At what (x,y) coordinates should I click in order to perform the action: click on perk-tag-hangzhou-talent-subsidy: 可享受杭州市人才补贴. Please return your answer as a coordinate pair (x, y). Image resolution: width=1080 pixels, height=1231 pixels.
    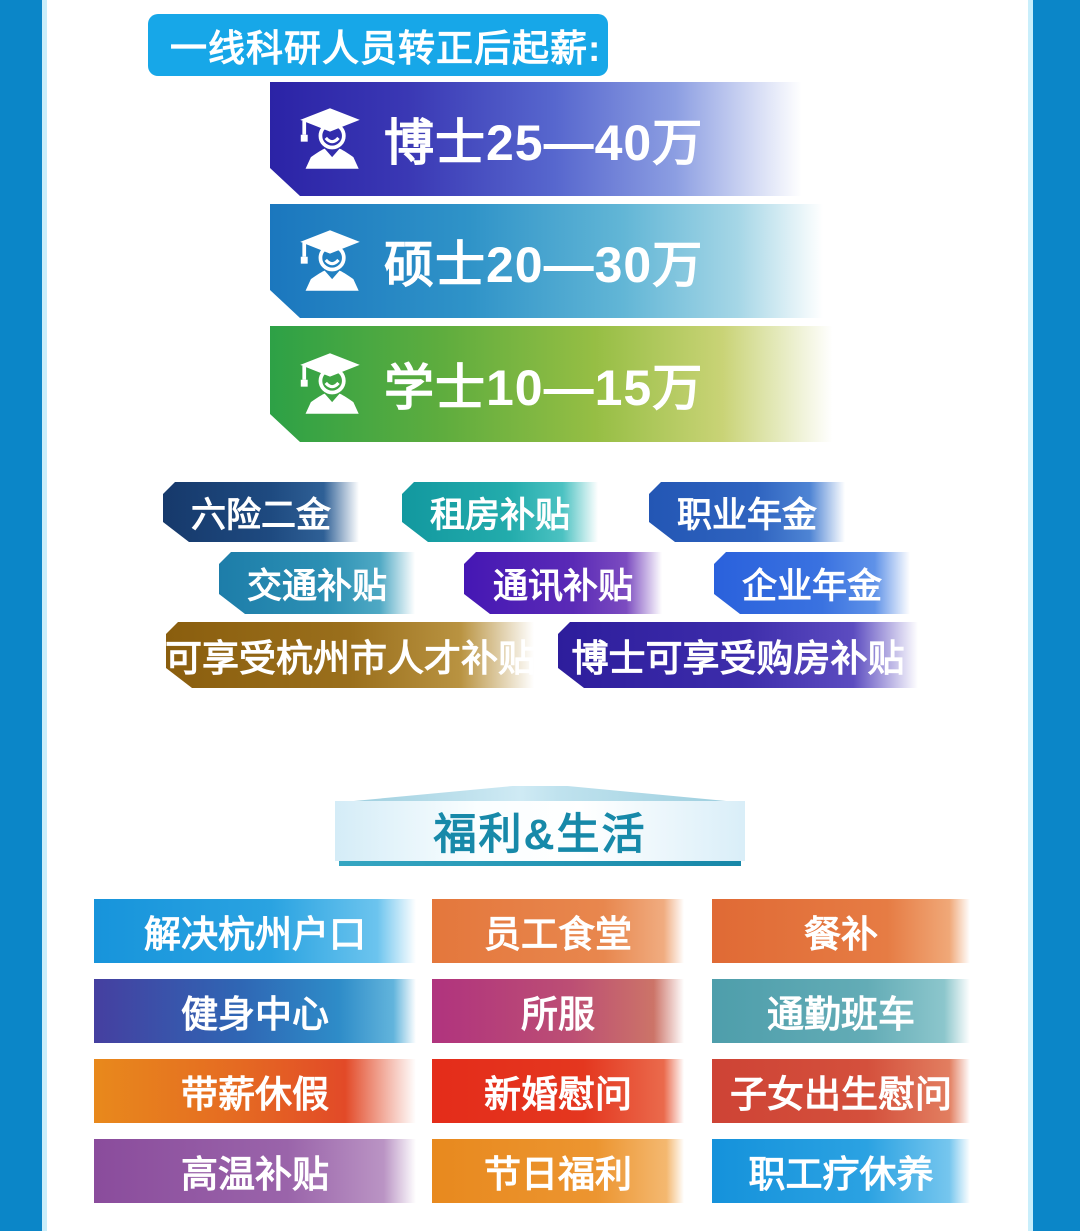
    Looking at the image, I should click on (350, 655).